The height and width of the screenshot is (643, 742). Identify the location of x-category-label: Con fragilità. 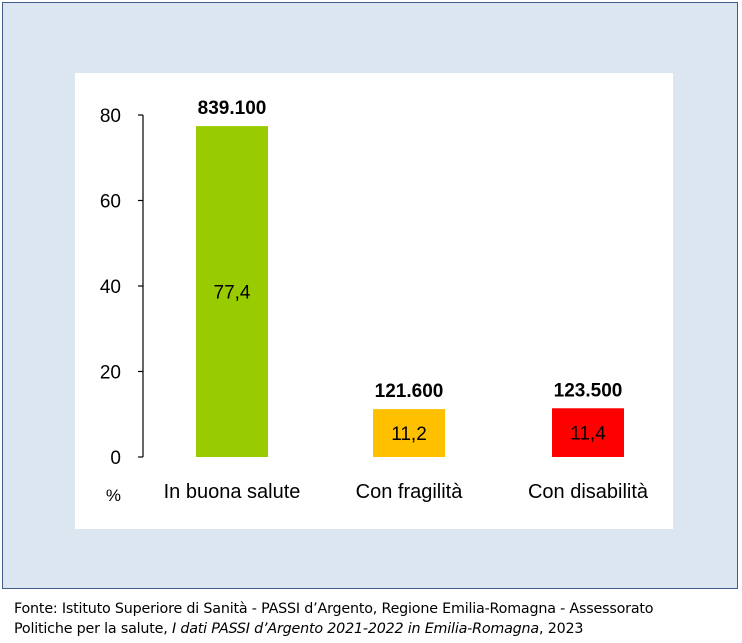
(410, 492).